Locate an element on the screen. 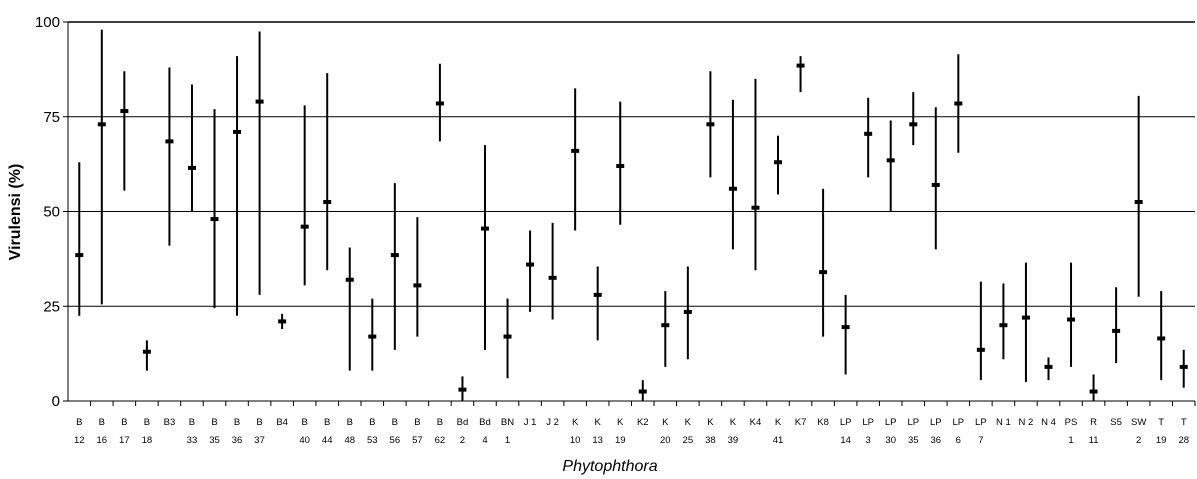 The image size is (1197, 479). x-category-sublabel: 4 is located at coordinates (484, 440).